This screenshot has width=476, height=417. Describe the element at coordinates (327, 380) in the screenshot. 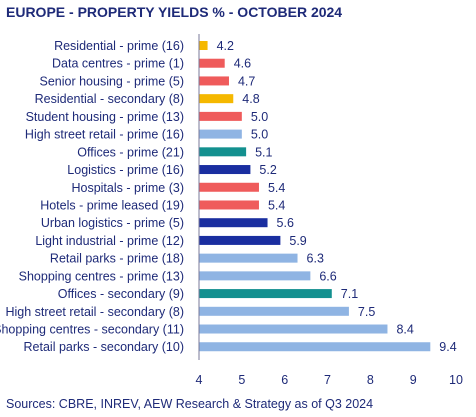

I see `x-tick-label: 7` at that location.